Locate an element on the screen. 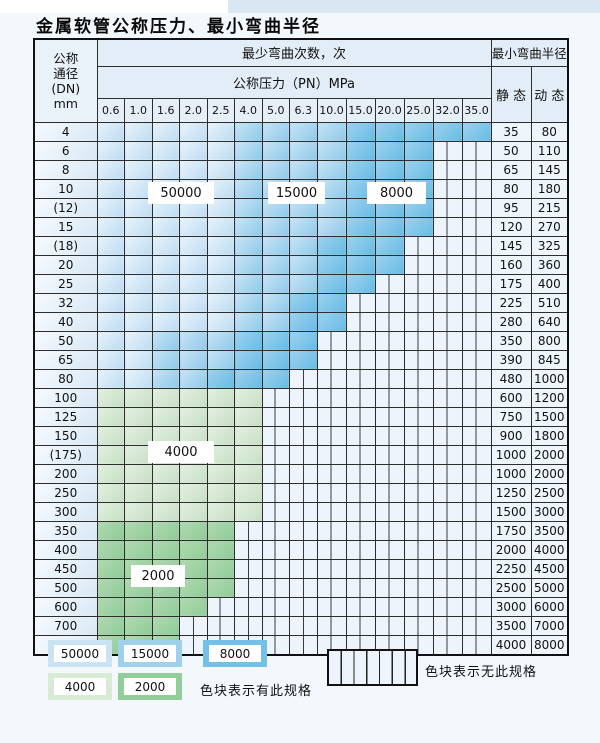  dynamic-radius-value: 2000 is located at coordinates (549, 473).